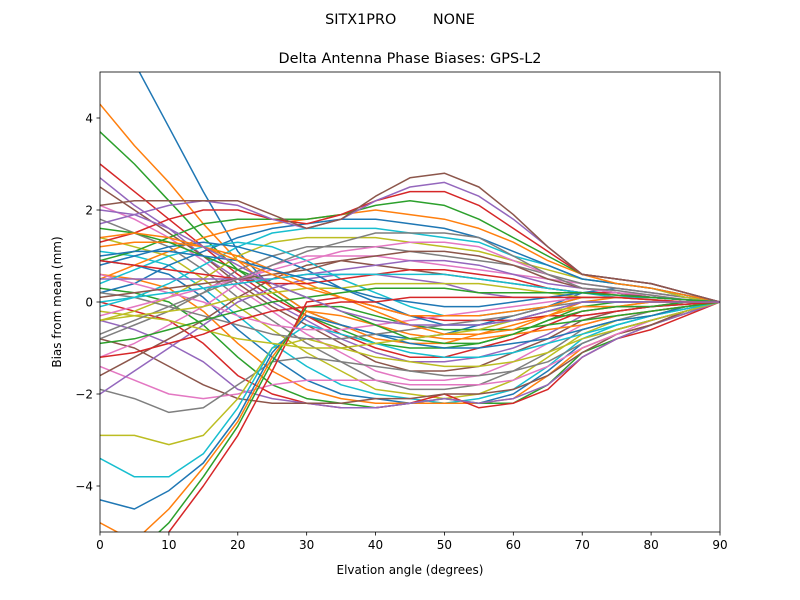 The image size is (800, 600). What do you see at coordinates (84, 394) in the screenshot?
I see `y-tick-label: −2` at bounding box center [84, 394].